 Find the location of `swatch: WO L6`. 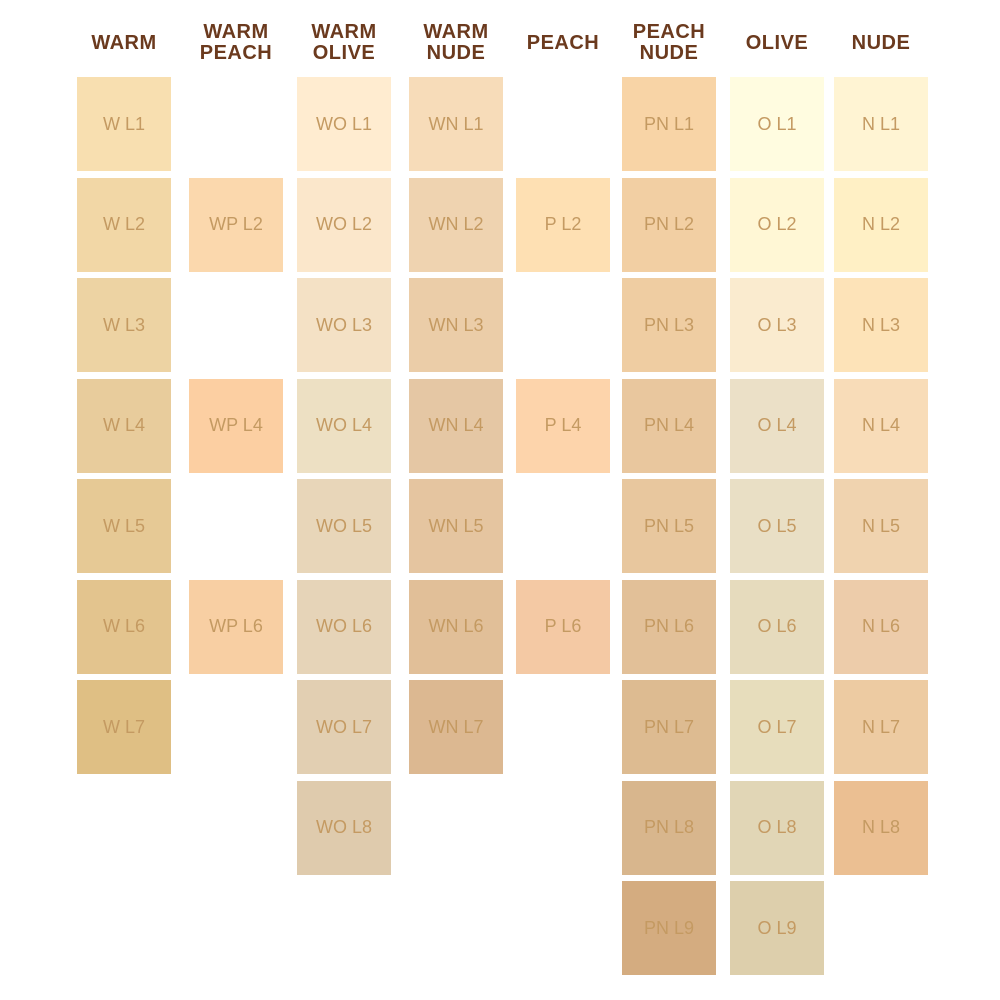

swatch: WO L6 is located at coordinates (344, 626).